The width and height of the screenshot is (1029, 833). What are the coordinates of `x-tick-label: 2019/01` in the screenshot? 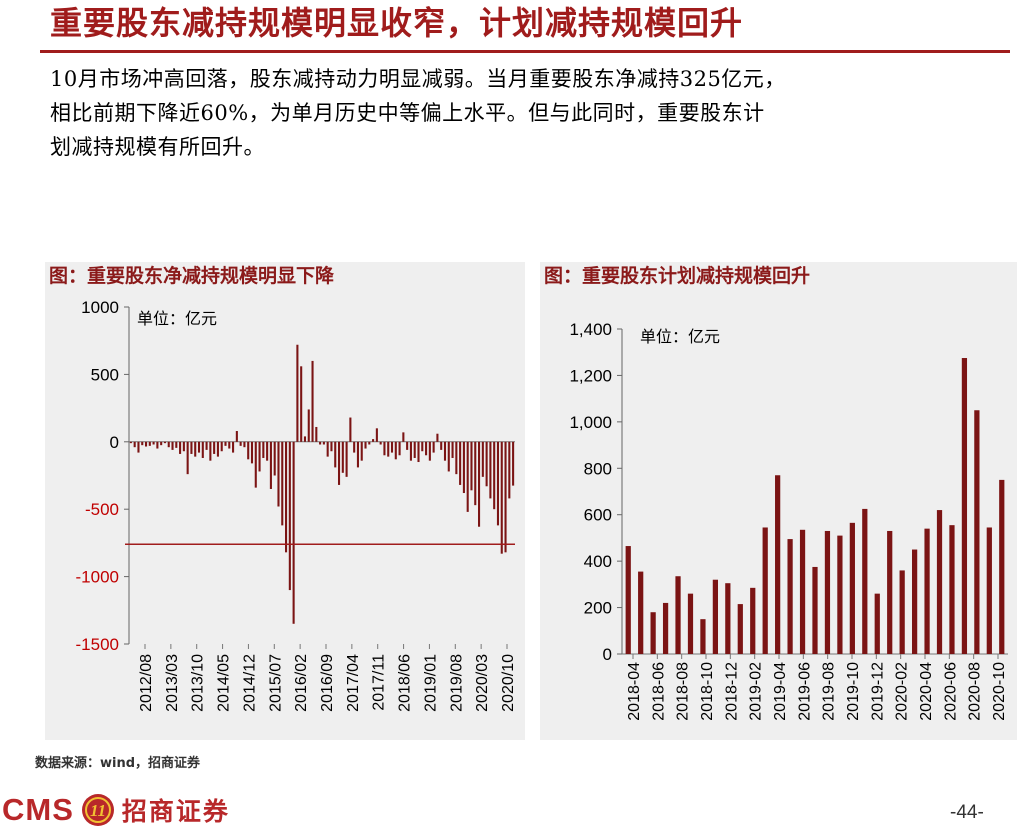 It's located at (430, 683).